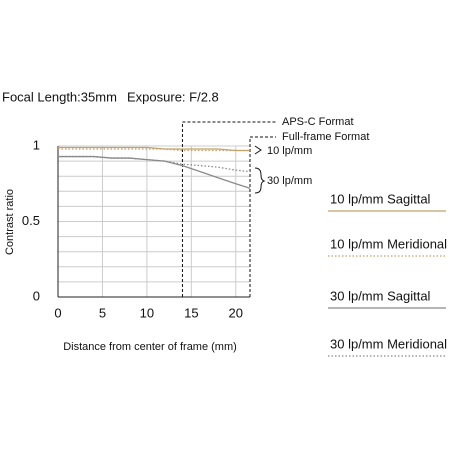 This screenshot has height=450, width=450. Describe the element at coordinates (380, 295) in the screenshot. I see `legend-label: 30 lp/mm Sagittal` at that location.